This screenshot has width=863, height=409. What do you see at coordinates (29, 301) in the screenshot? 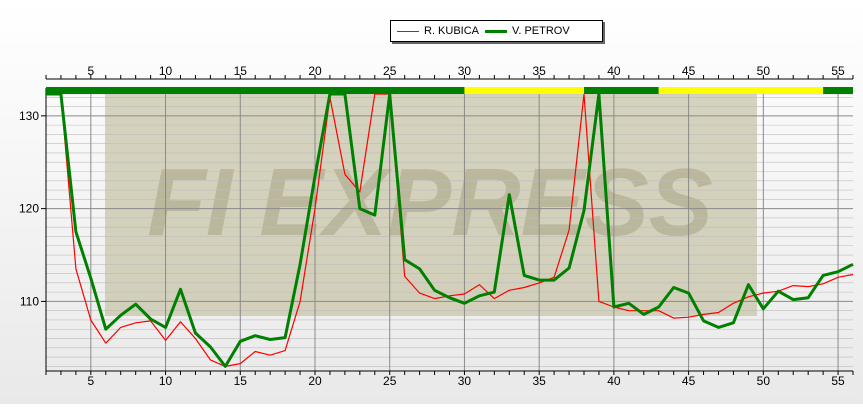
I see `y-tick-label: 110` at bounding box center [29, 301].